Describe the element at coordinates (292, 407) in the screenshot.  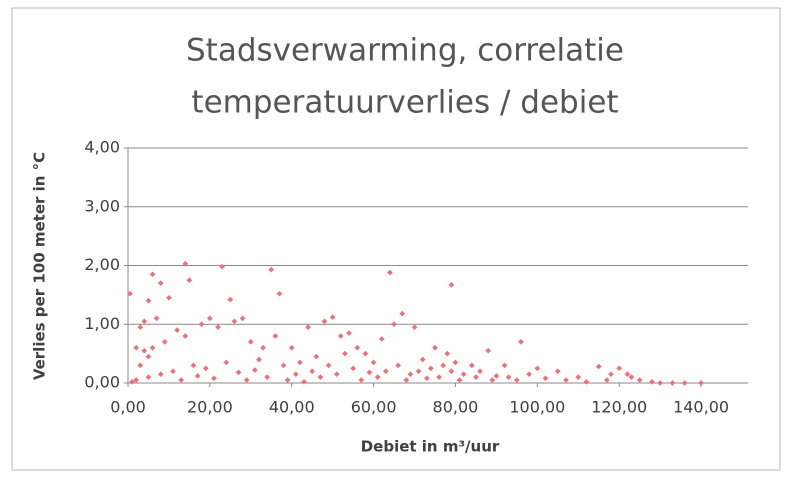
I see `x-tick-label: 40,00` at that location.